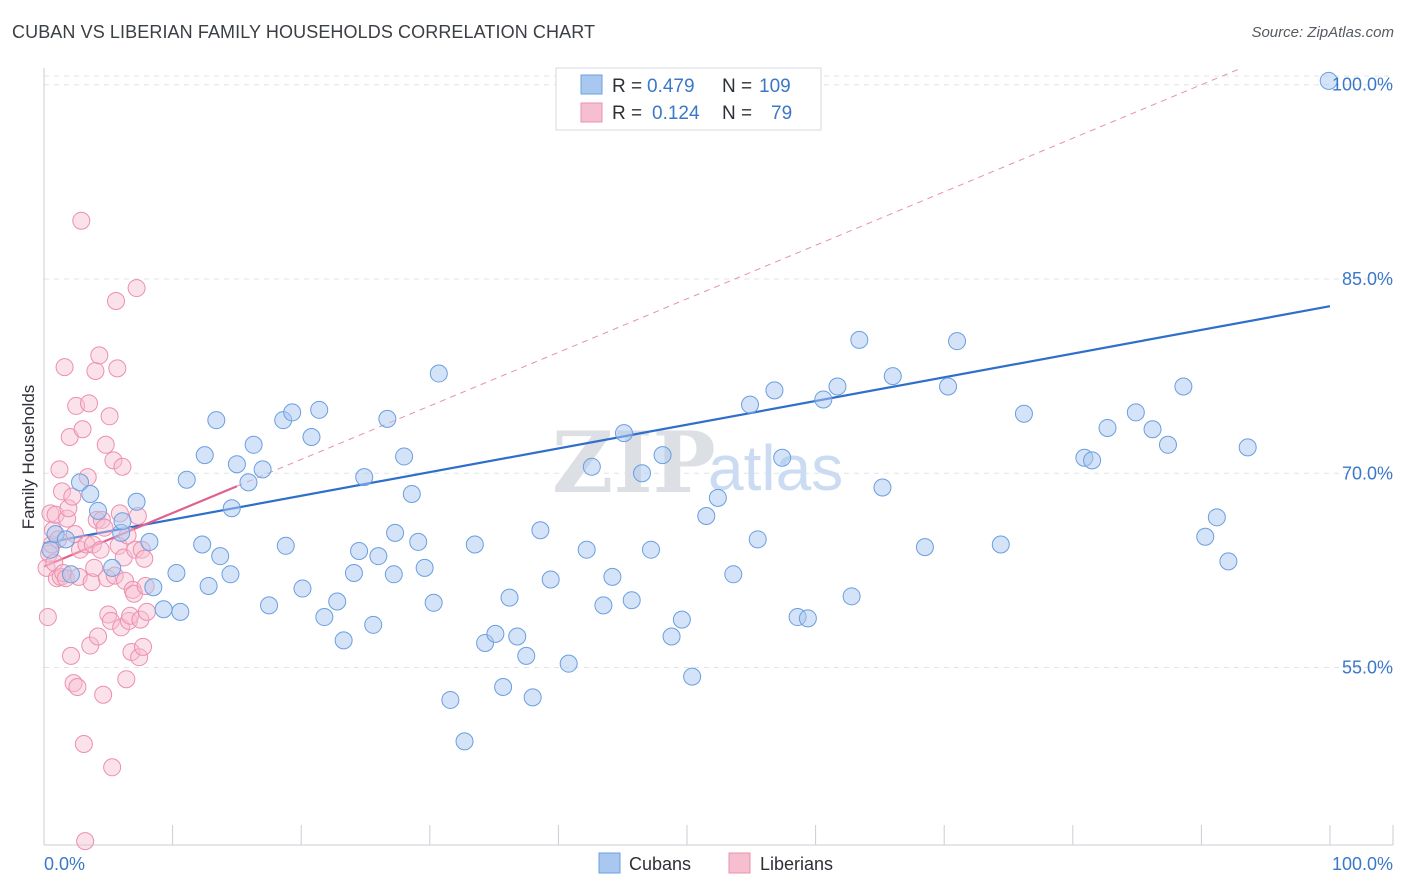 This screenshot has width=1406, height=892. Describe the element at coordinates (627, 113) in the screenshot. I see `liberians-r-label: R =` at that location.